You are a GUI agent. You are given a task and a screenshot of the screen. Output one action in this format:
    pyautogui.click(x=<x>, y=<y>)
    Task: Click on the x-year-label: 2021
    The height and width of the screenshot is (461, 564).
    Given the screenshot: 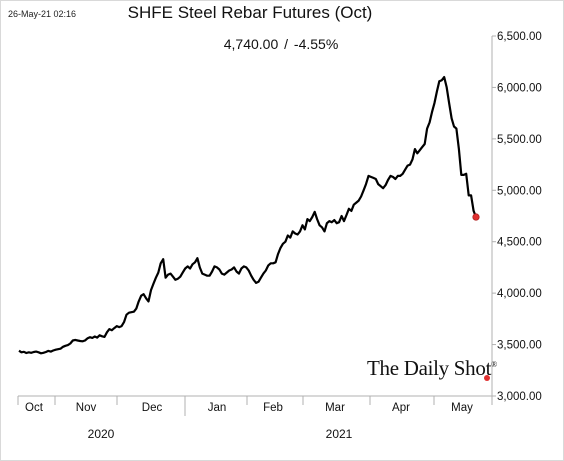 What is the action you would take?
    pyautogui.click(x=339, y=434)
    